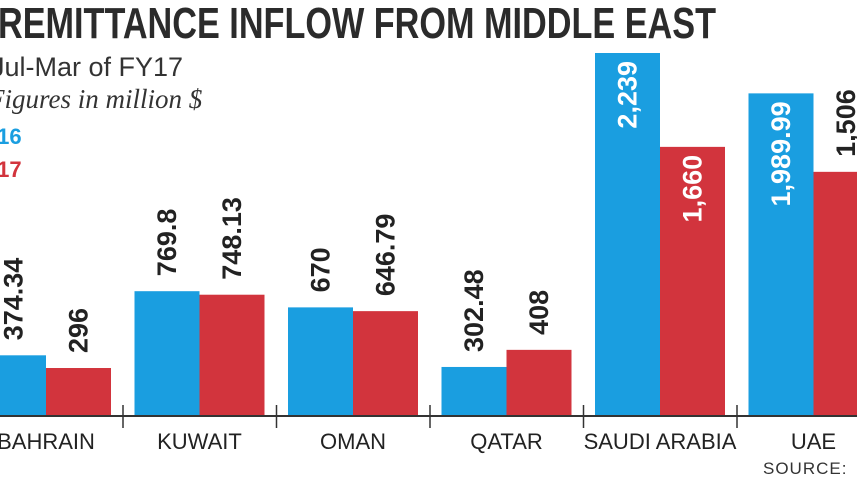 The image size is (857, 482). What do you see at coordinates (835, 293) in the screenshot?
I see `bar-uae-fy17` at bounding box center [835, 293].